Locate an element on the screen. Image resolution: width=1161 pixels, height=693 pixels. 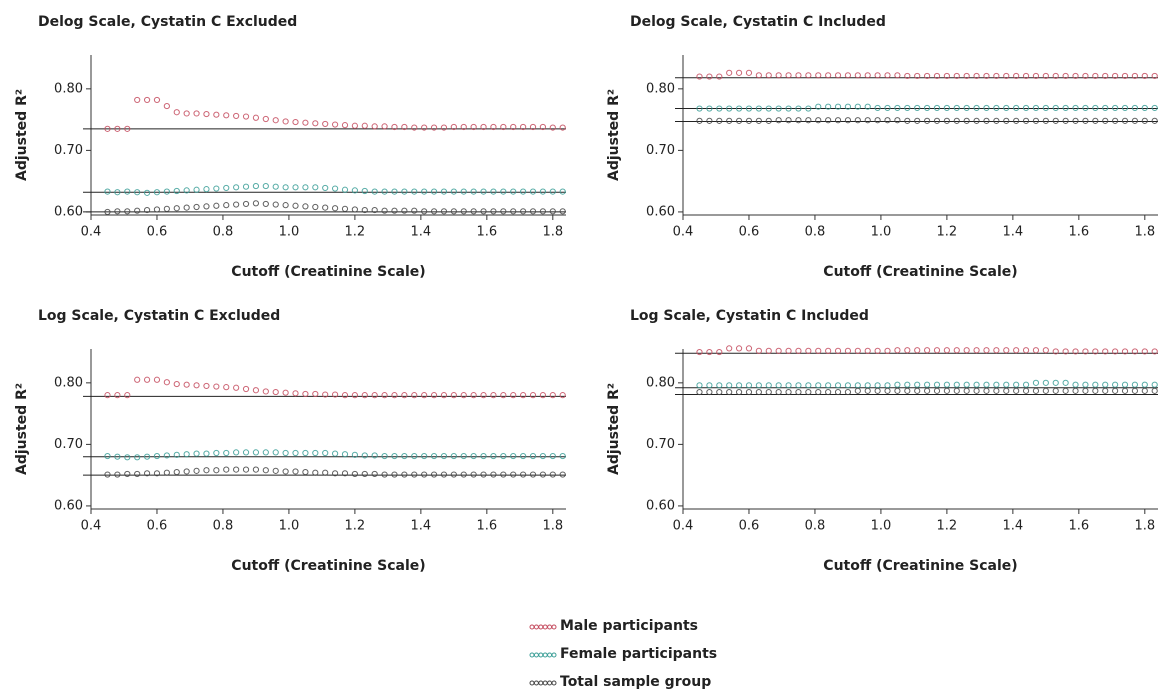
x-tick-label: 1.6 is located at coordinates (486, 232).